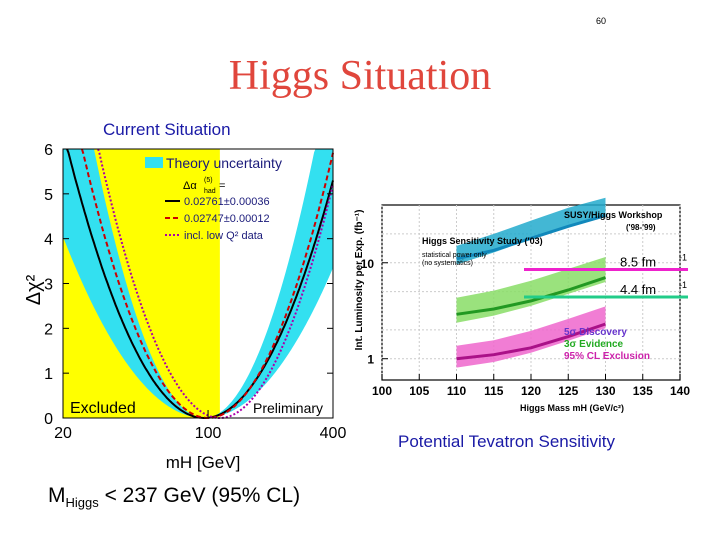 The image size is (720, 540). What do you see at coordinates (48, 329) in the screenshot?
I see `y-tick-label: 2` at bounding box center [48, 329].